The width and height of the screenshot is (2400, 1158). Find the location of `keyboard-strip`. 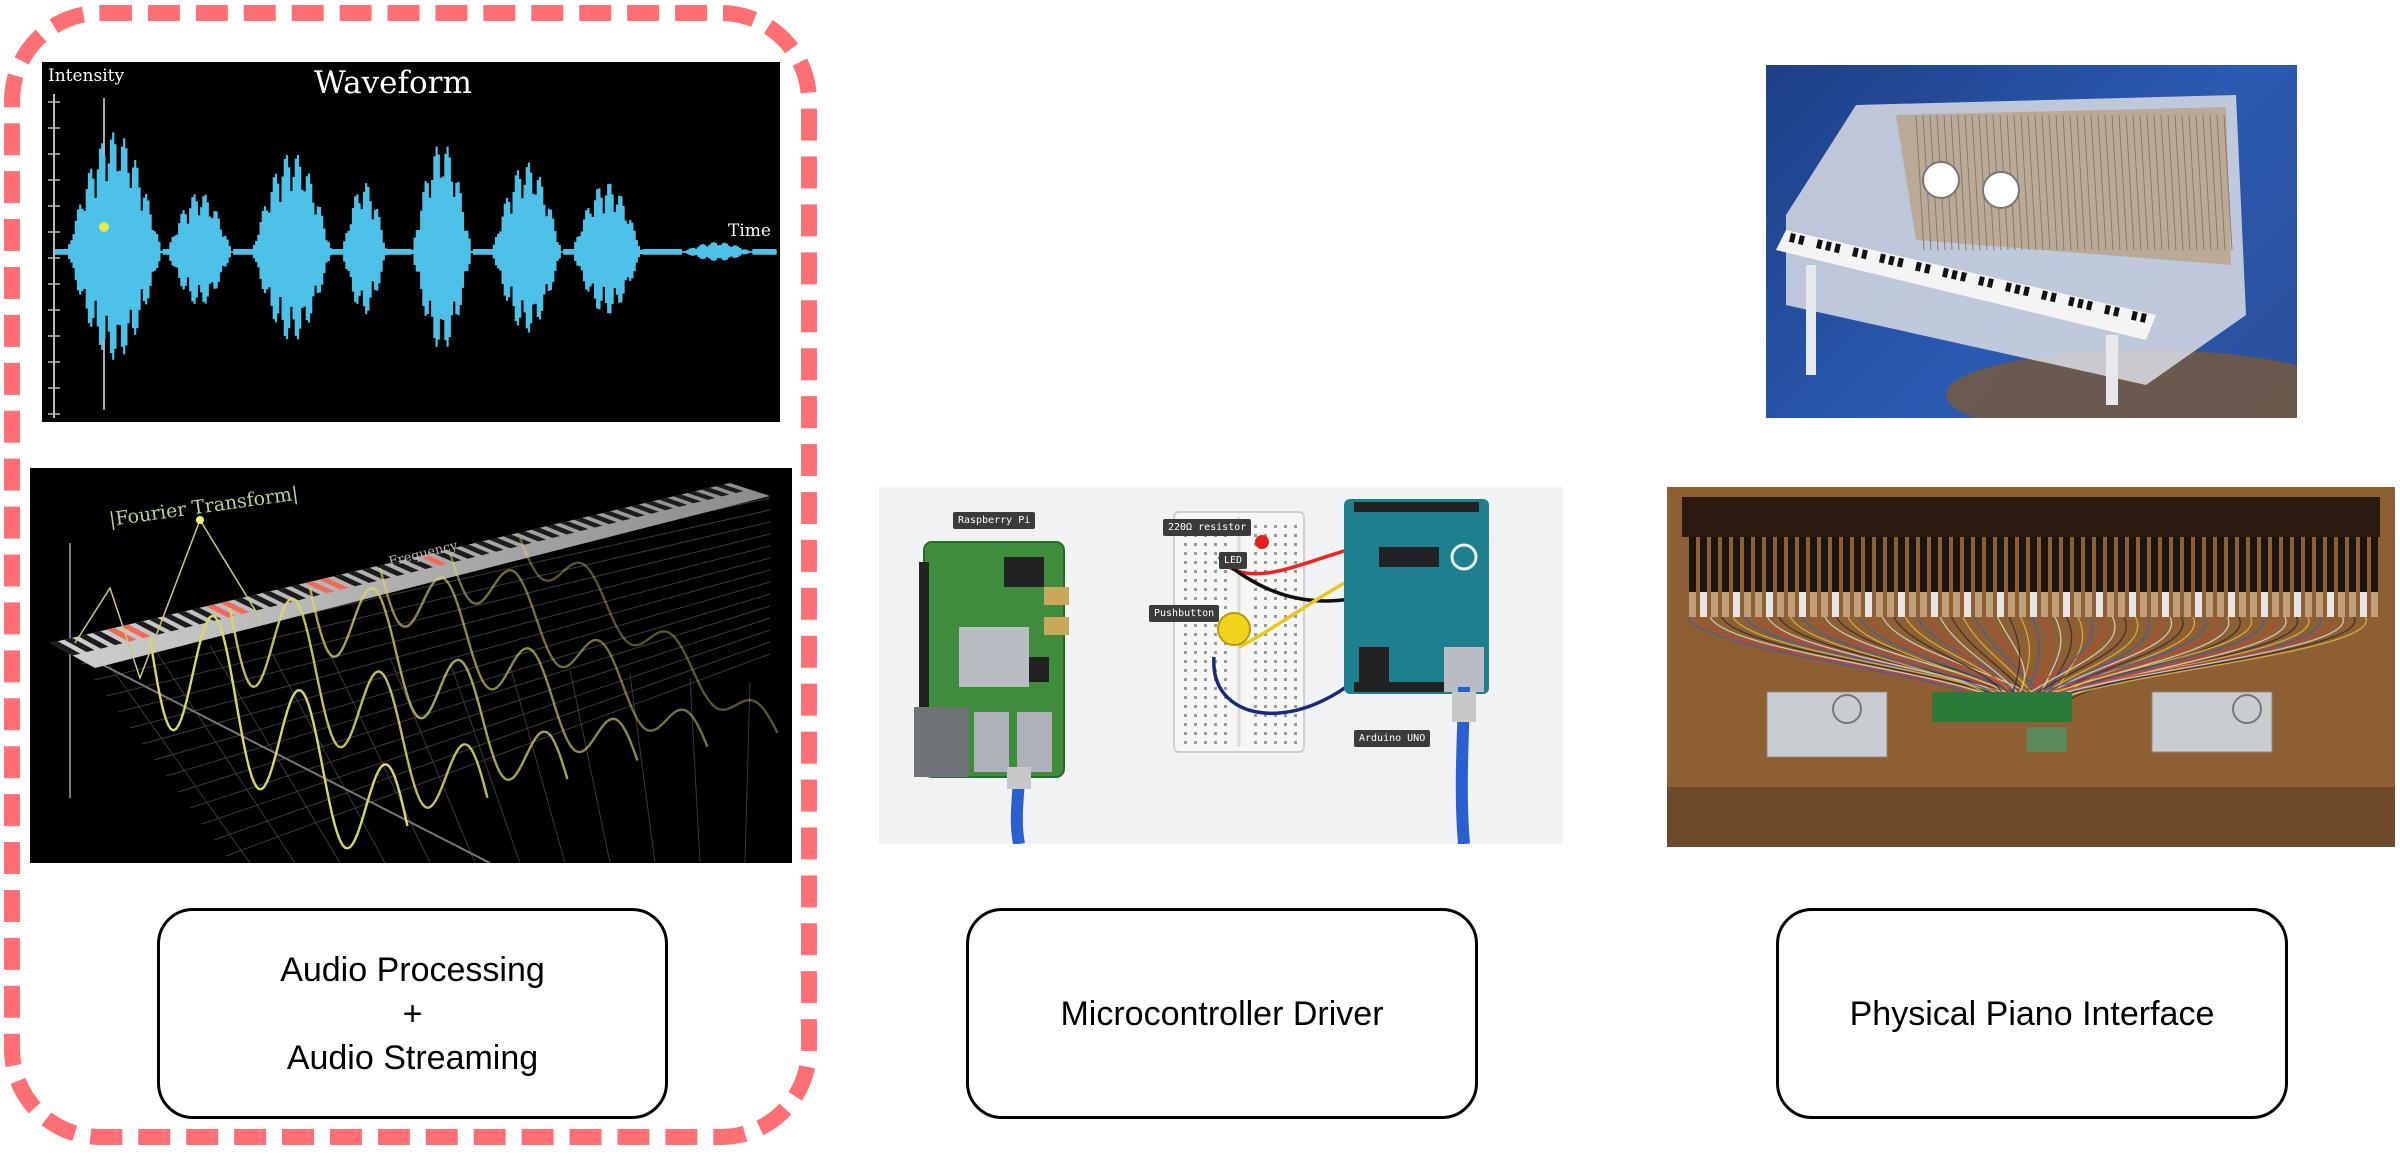

keyboard-strip is located at coordinates (410, 575).